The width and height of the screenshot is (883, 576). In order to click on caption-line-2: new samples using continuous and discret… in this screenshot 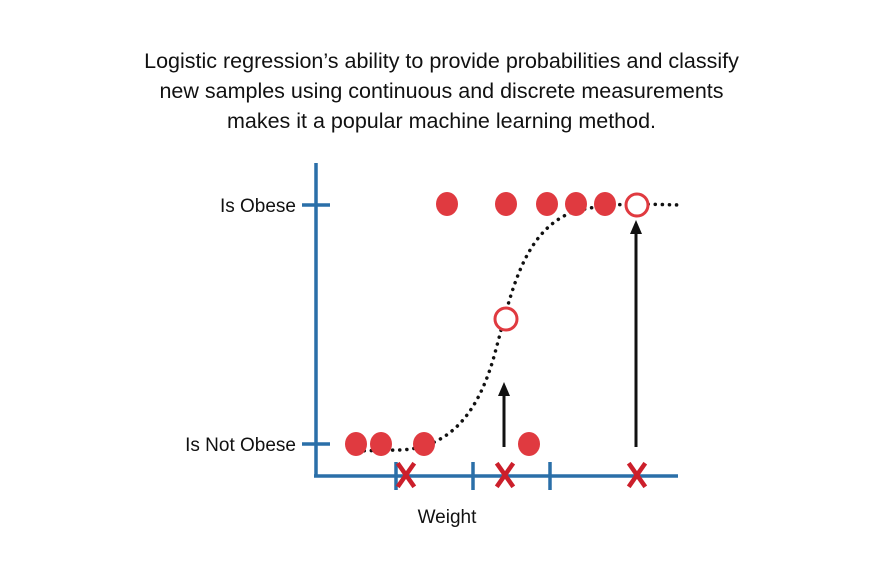, I will do `click(441, 91)`.